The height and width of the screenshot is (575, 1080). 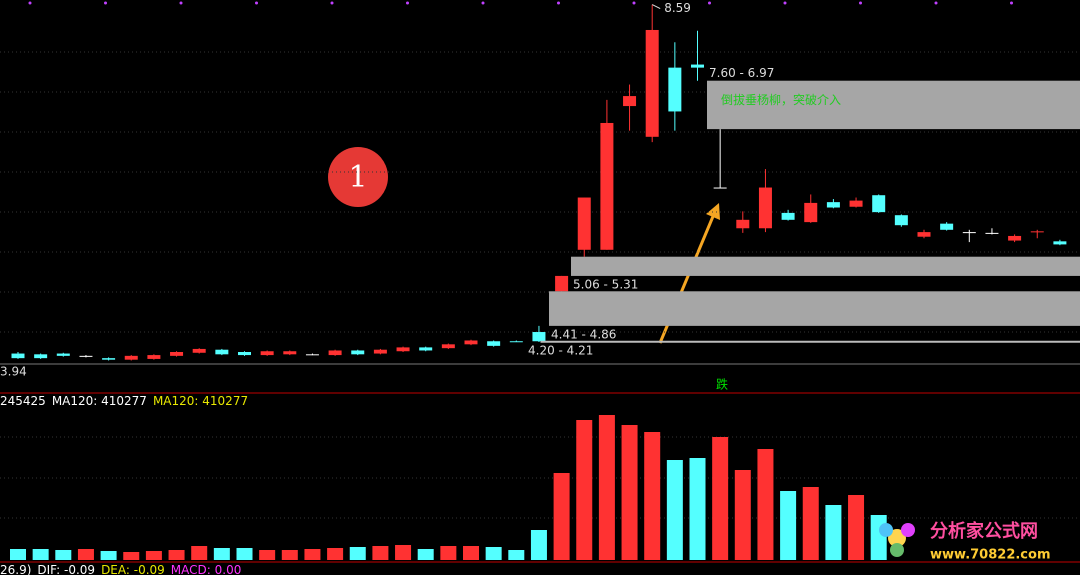 I want to click on footer-item: DIF: -0.09, so click(x=66, y=569).